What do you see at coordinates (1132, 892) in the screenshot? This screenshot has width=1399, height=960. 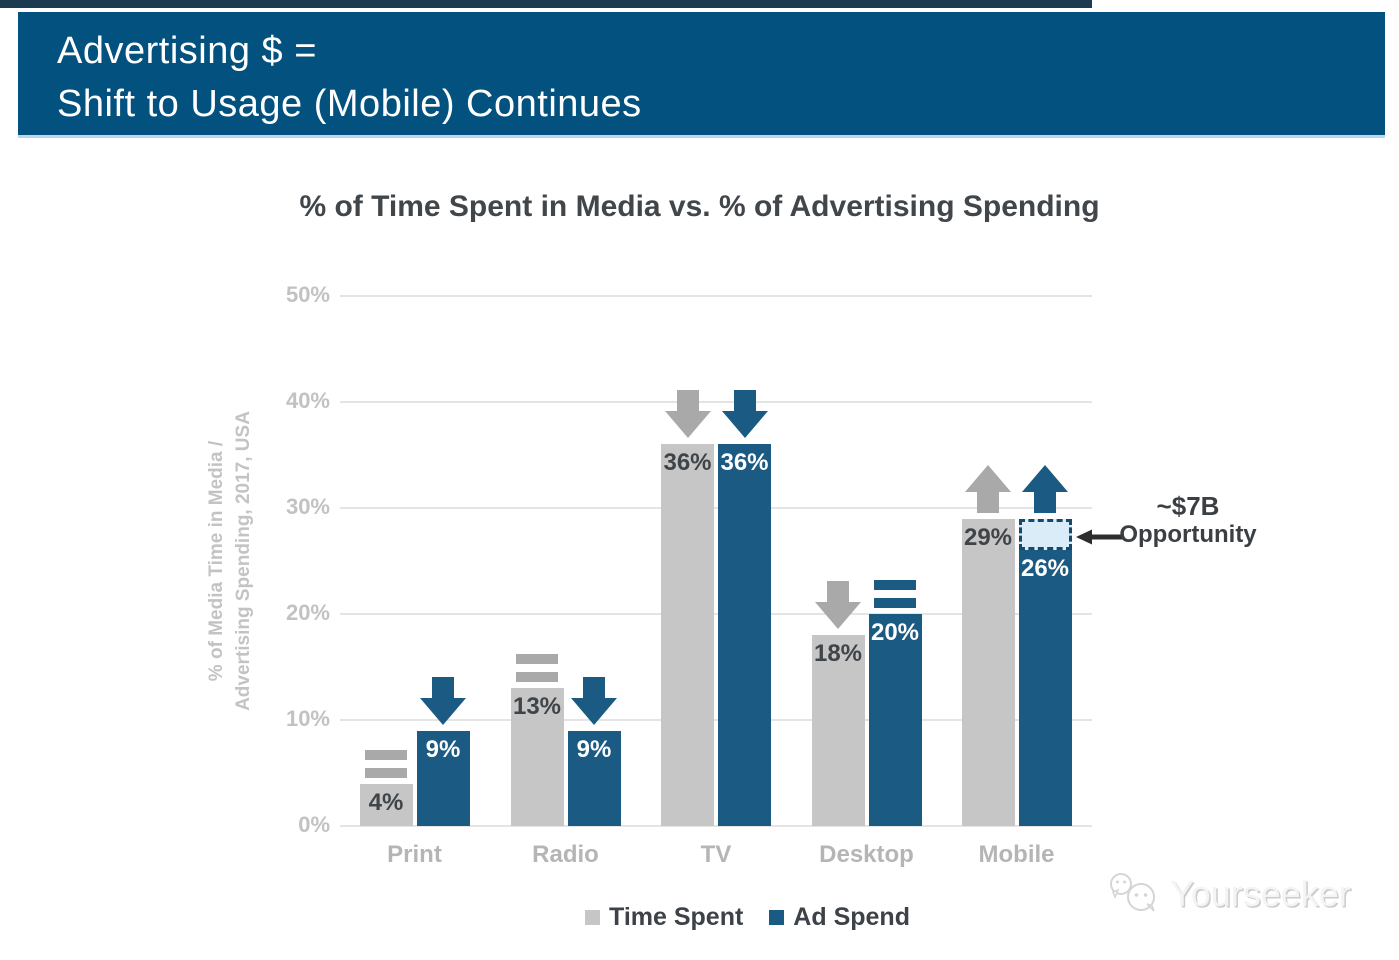 I see `wechat-logo-icon` at bounding box center [1132, 892].